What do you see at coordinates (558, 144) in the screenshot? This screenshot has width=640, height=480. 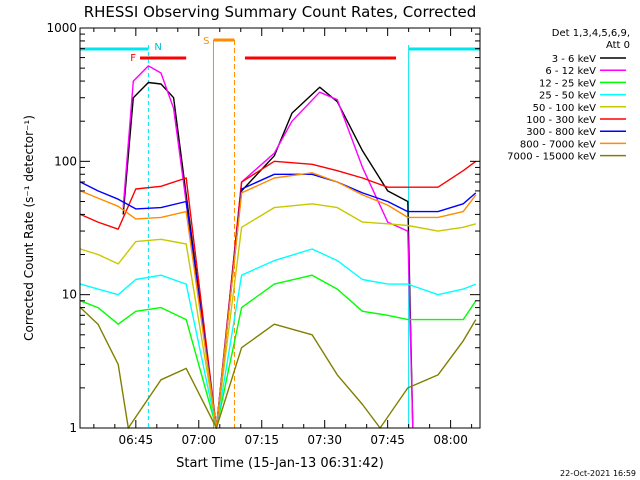 I see `legend-entry-label: 800 - 7000 keV` at bounding box center [558, 144].